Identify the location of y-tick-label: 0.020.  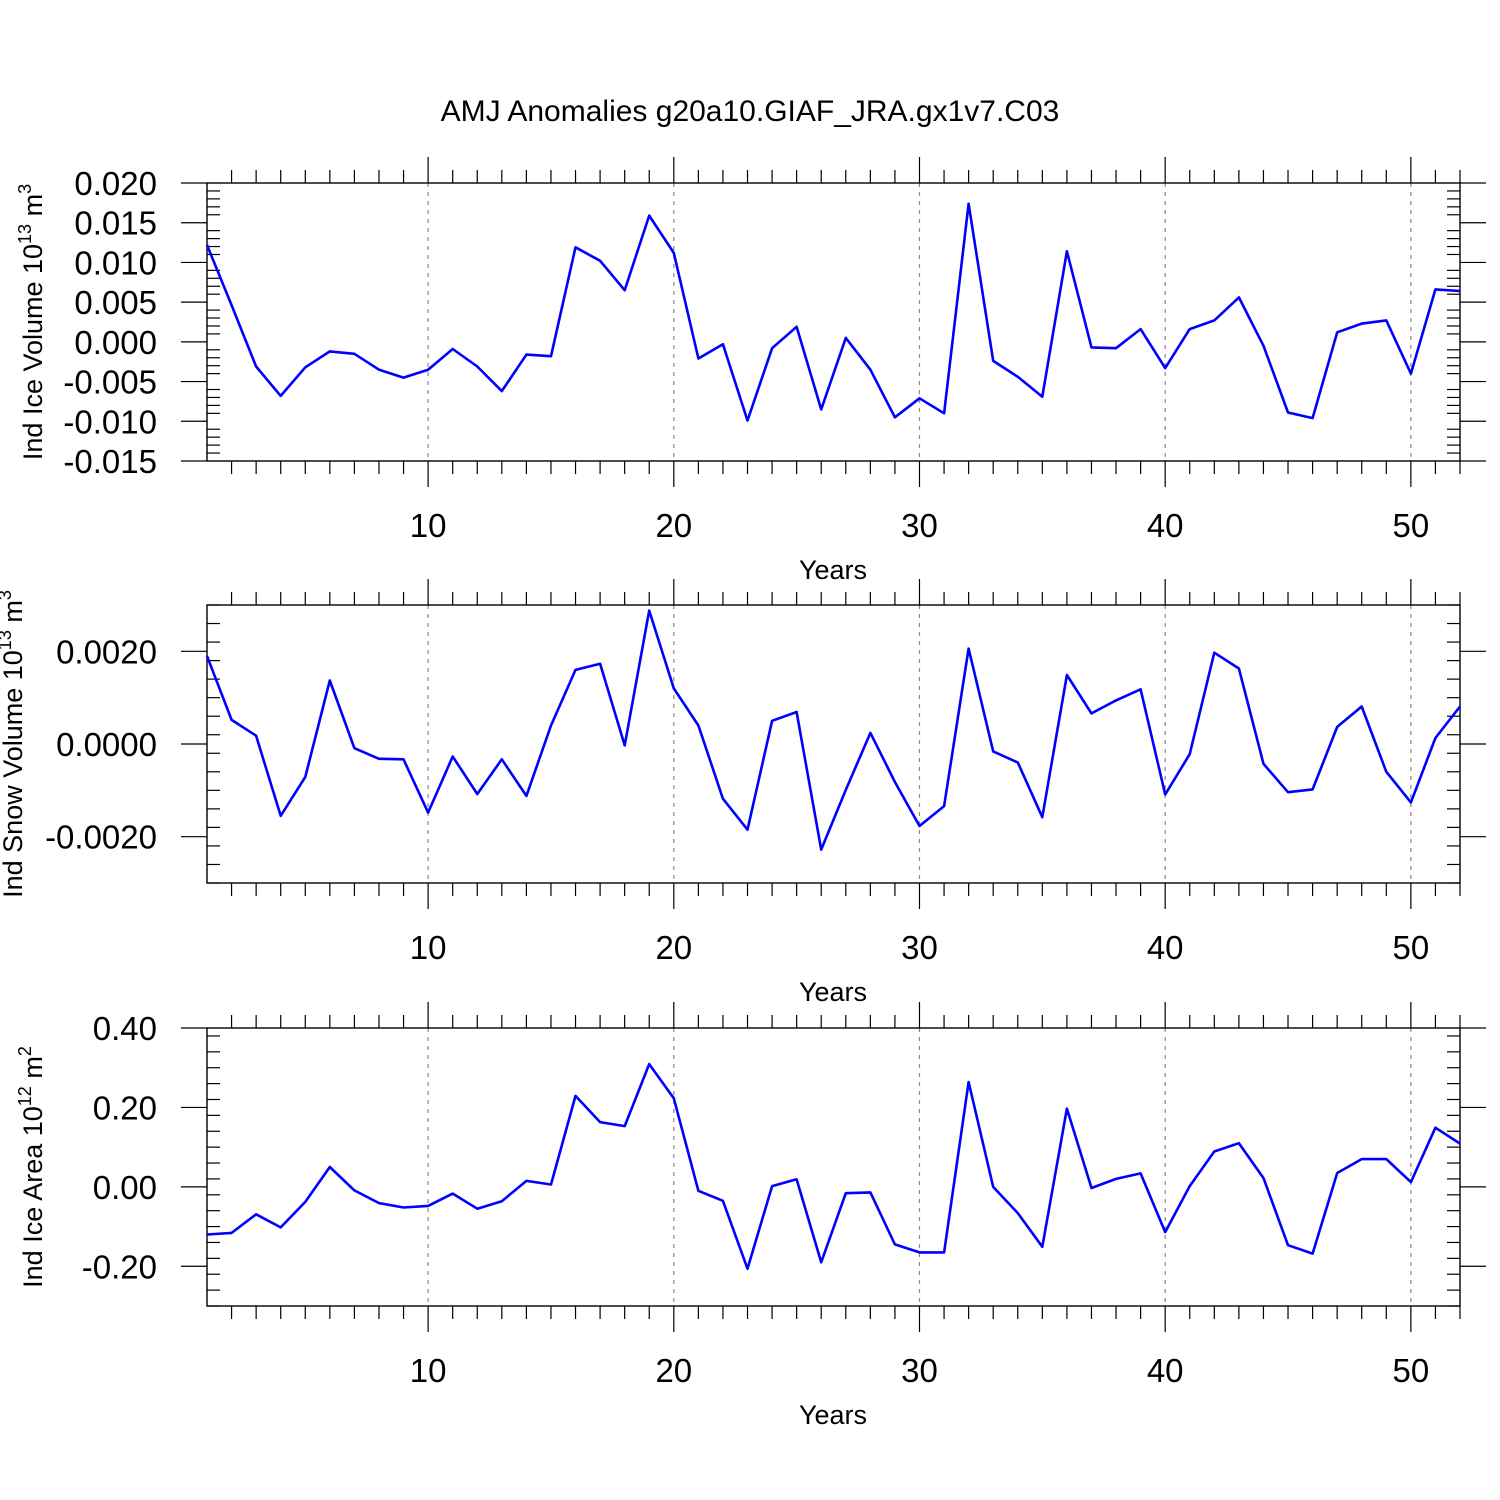
(115, 183).